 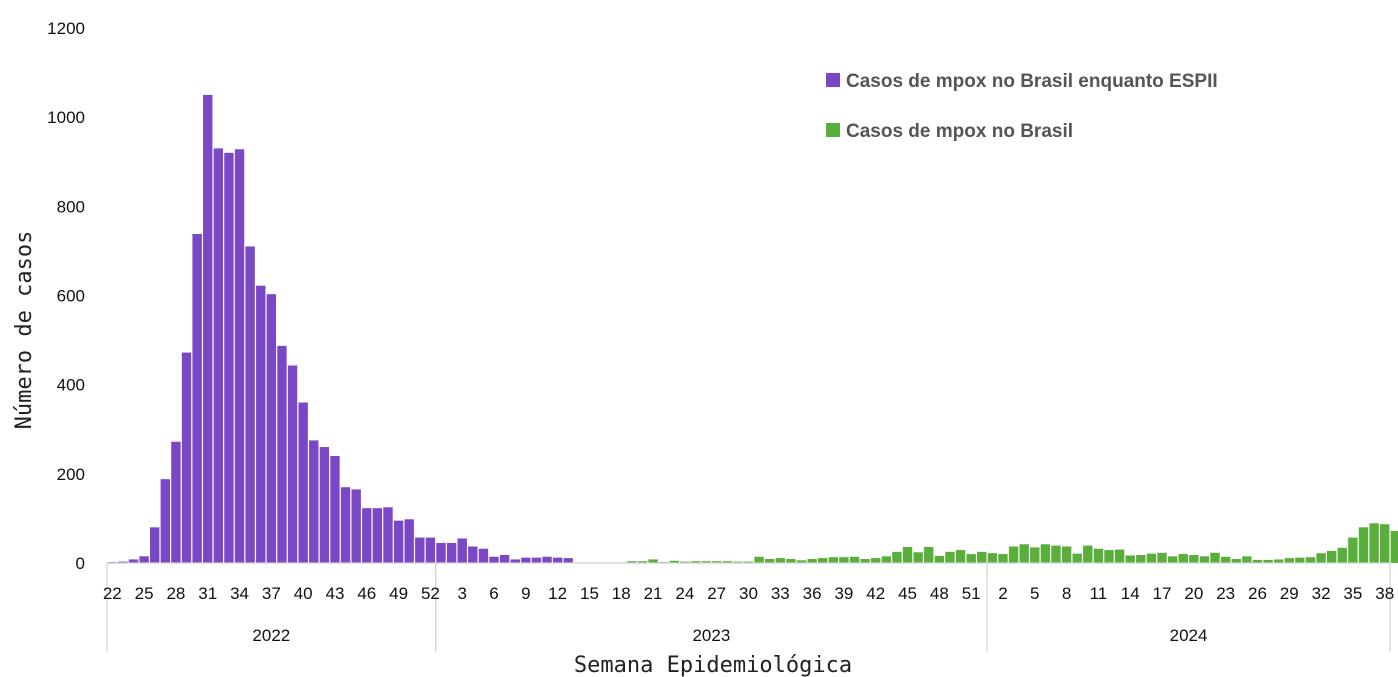 I want to click on legend-swatch-espii, so click(x=833, y=80).